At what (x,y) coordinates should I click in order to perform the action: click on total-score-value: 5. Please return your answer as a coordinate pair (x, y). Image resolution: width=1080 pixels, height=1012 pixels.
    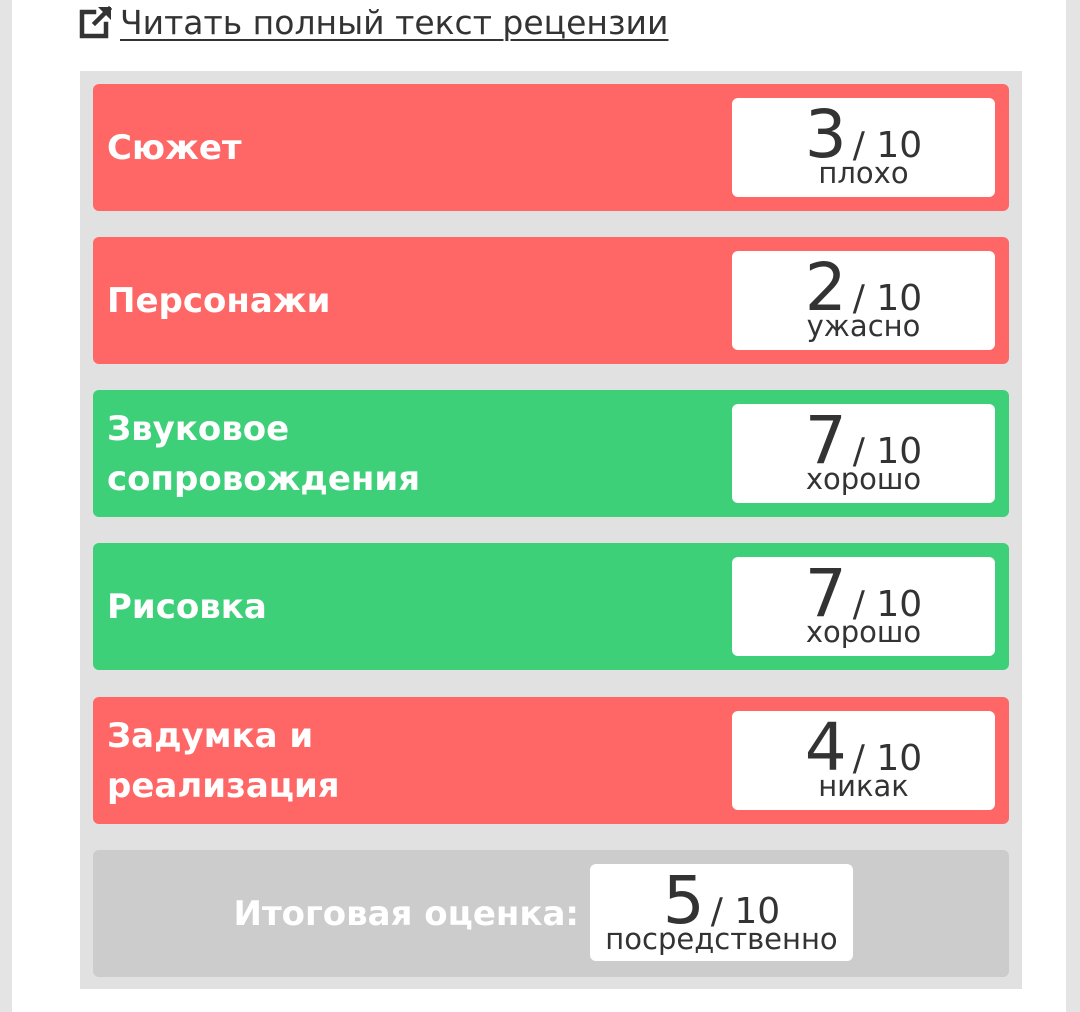
    Looking at the image, I should click on (683, 900).